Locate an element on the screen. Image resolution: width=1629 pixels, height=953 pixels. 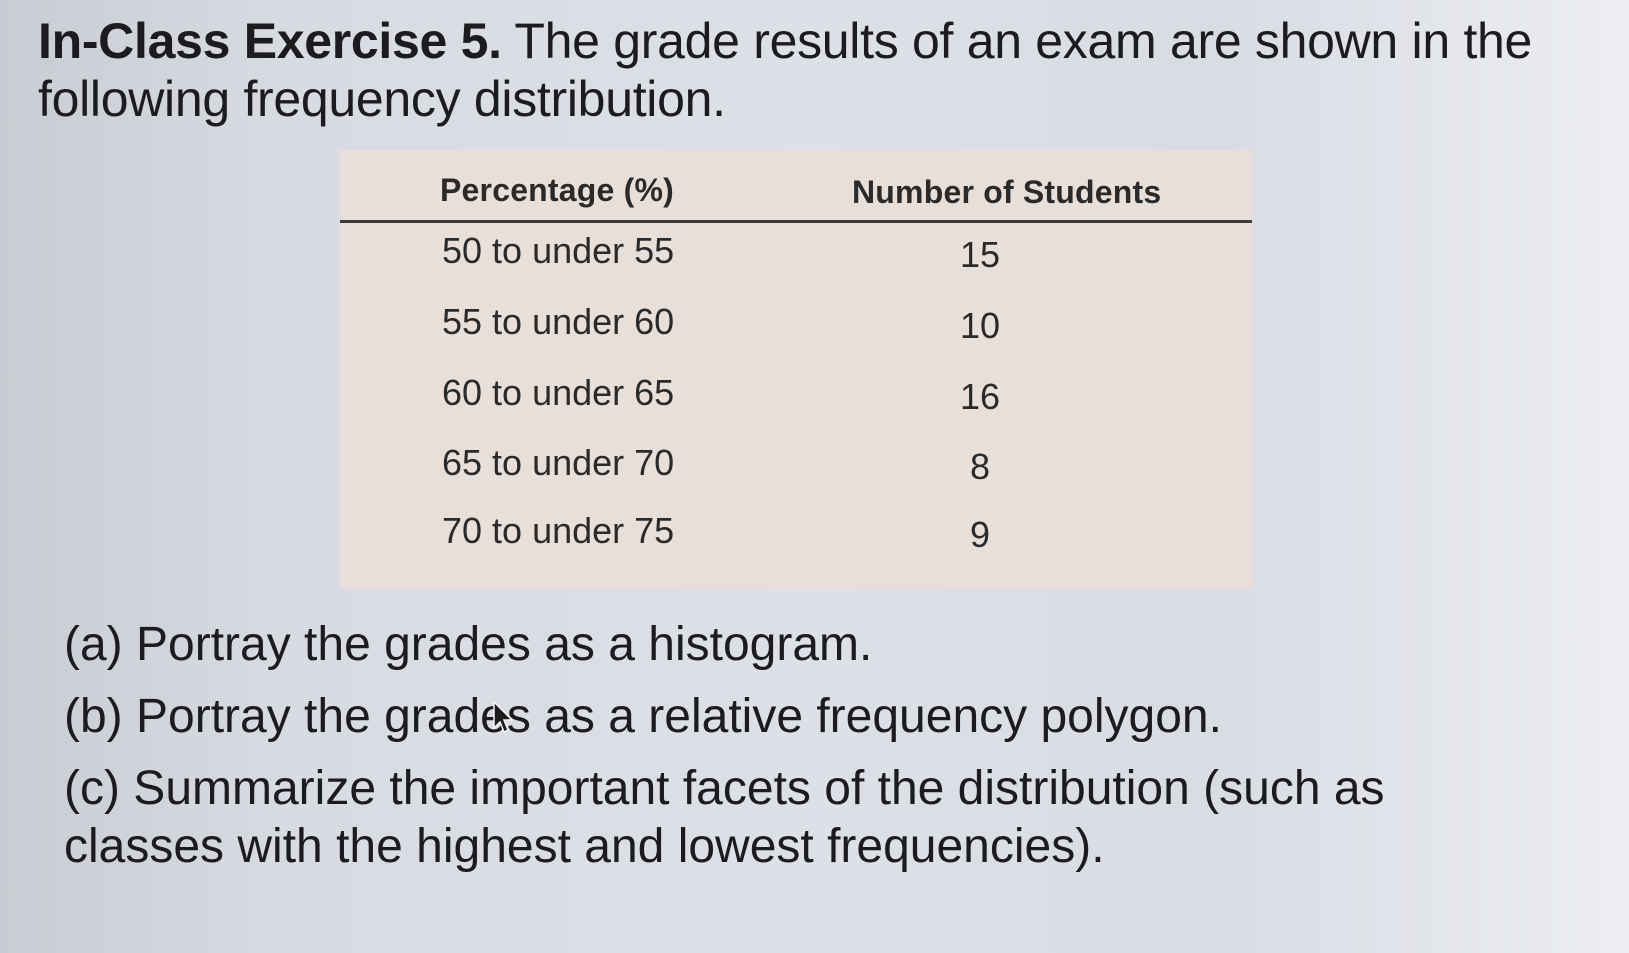
table-row: 70 to under 75 9 is located at coordinates (796, 532).